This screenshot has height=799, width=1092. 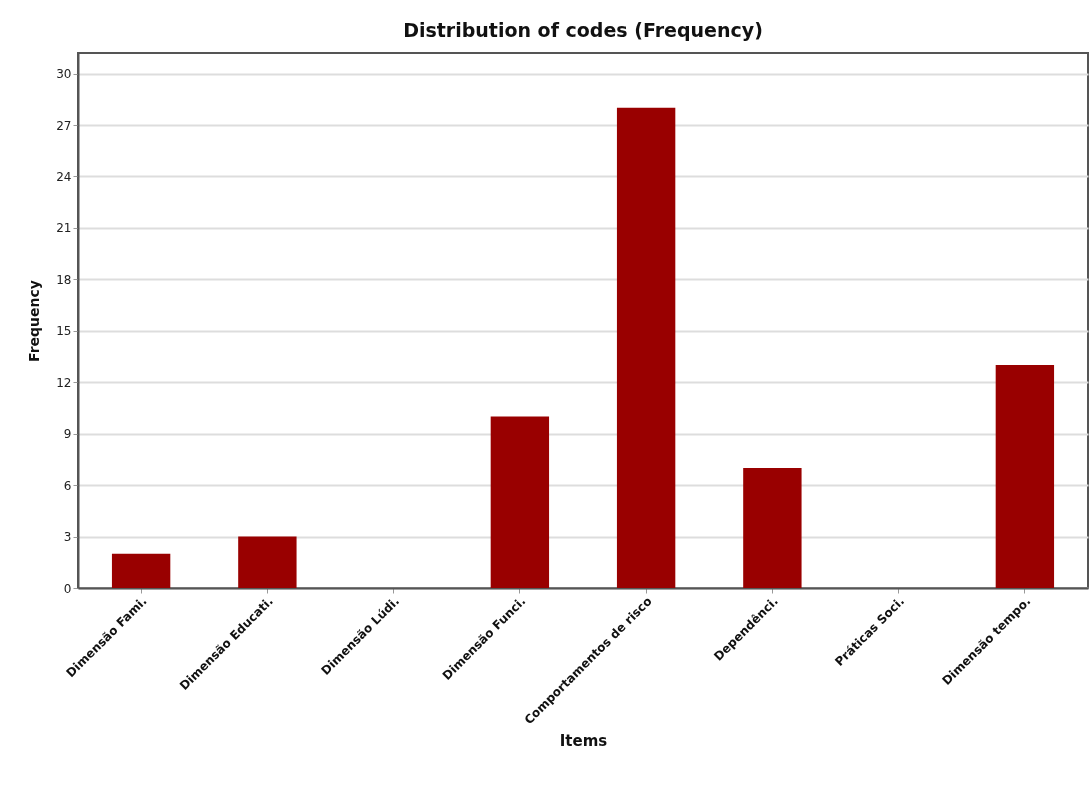 What do you see at coordinates (64, 125) in the screenshot?
I see `y-tick-label: 27` at bounding box center [64, 125].